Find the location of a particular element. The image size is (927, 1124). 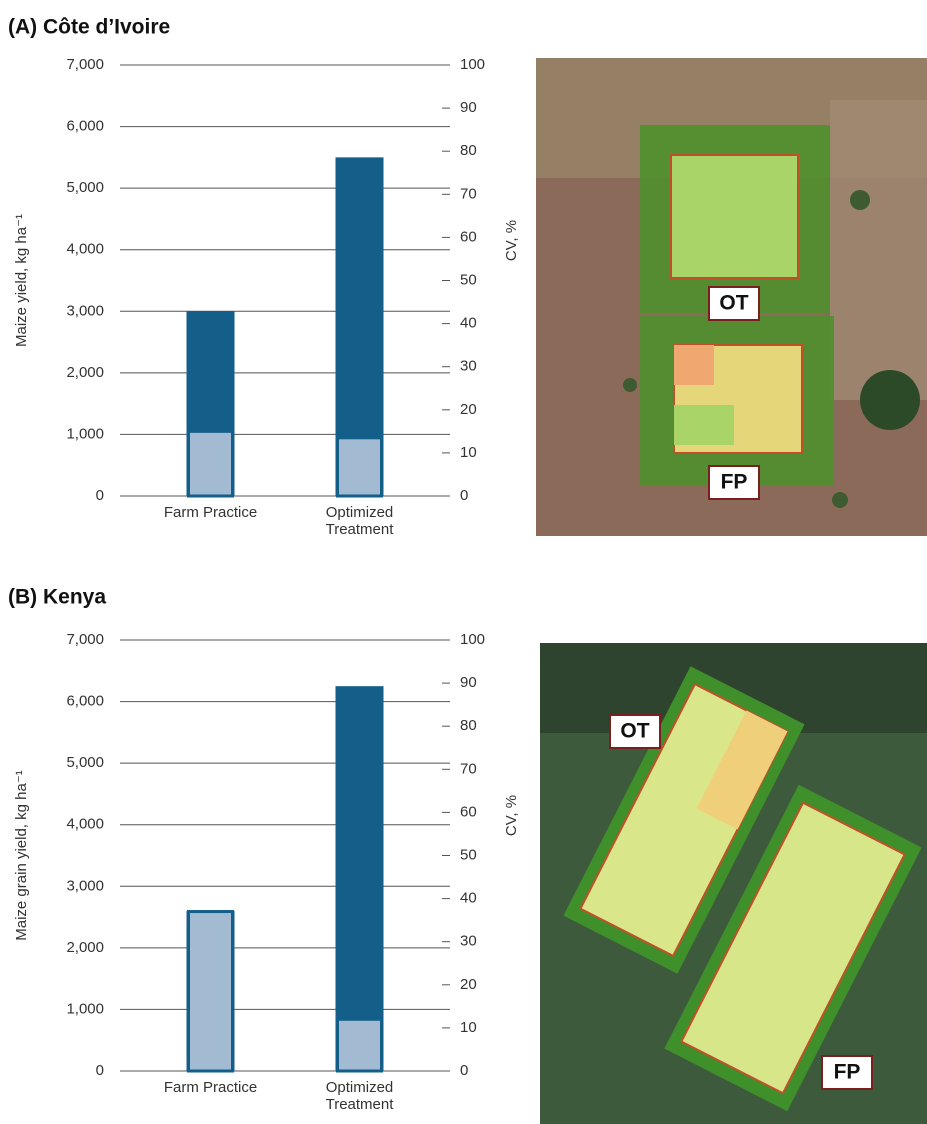

y-axis-label: Maize grain yield, kg ha⁻¹ is located at coordinates (21, 855).